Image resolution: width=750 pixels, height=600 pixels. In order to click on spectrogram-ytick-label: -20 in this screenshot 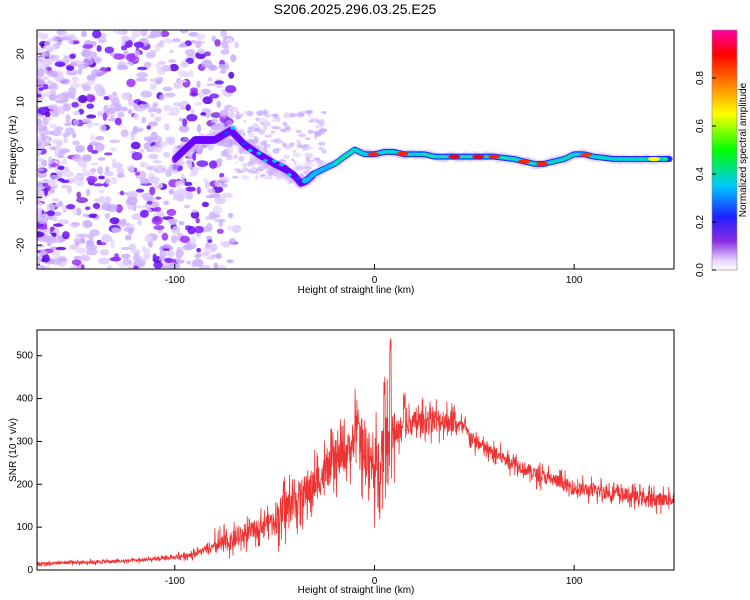, I will do `click(21, 244)`.